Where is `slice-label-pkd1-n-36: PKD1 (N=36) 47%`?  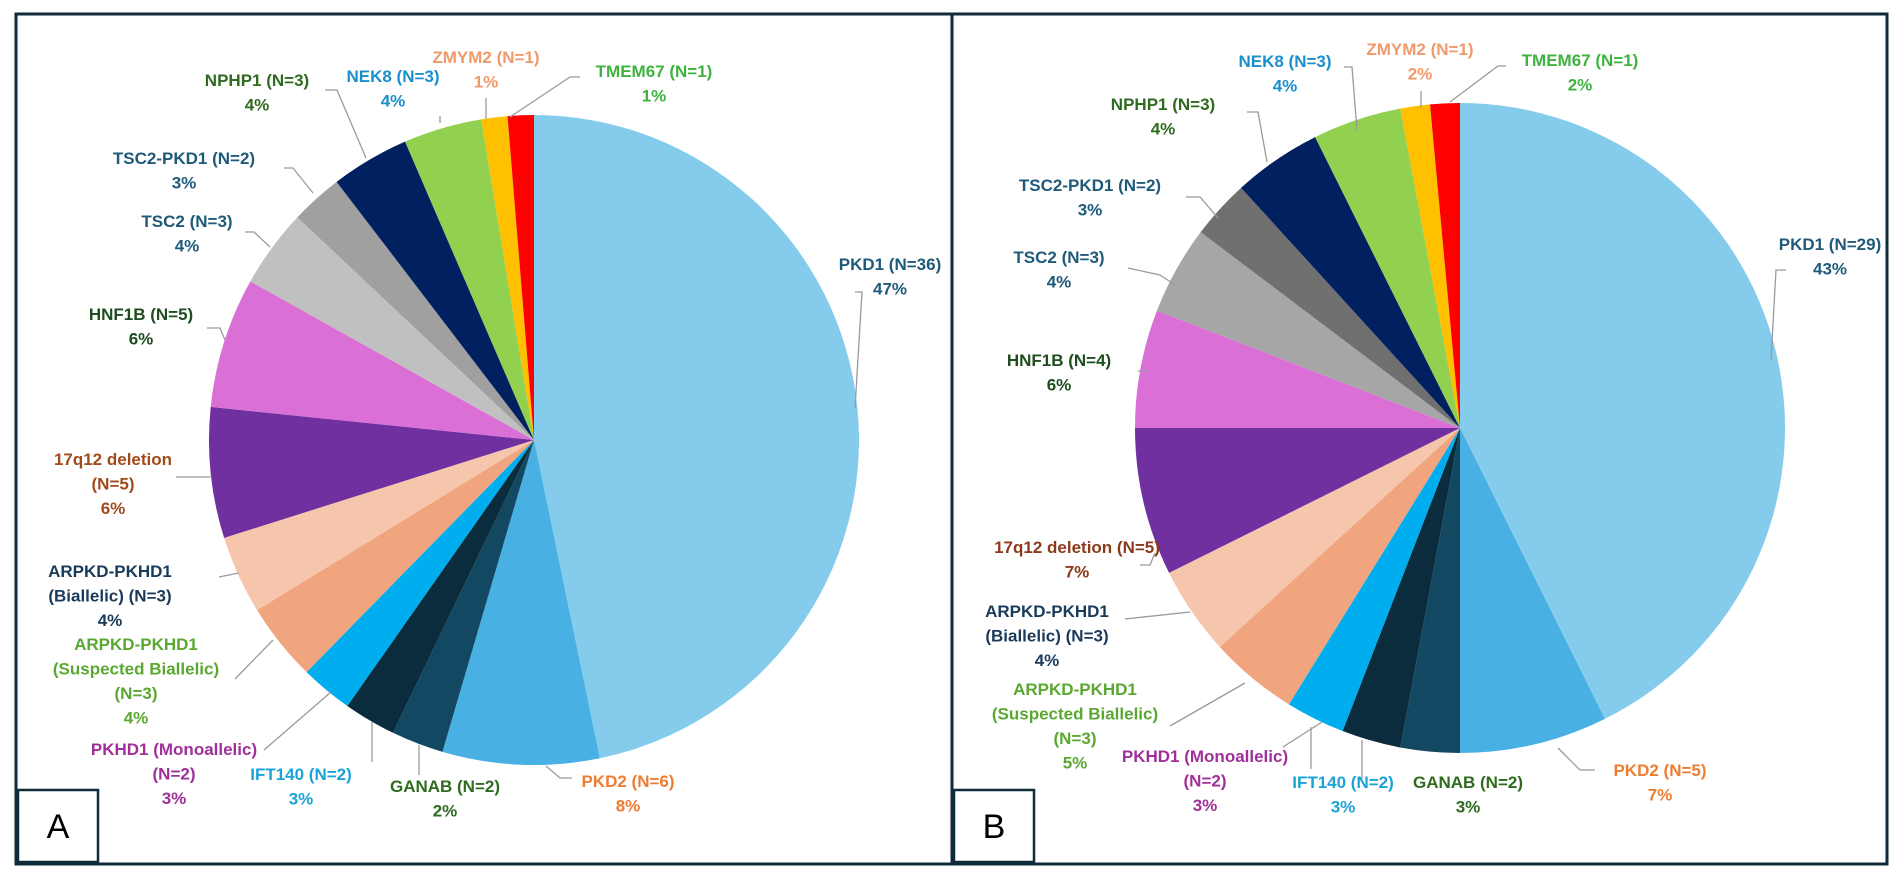
slice-label-pkd1-n-36: PKD1 (N=36) 47% is located at coordinates (890, 277).